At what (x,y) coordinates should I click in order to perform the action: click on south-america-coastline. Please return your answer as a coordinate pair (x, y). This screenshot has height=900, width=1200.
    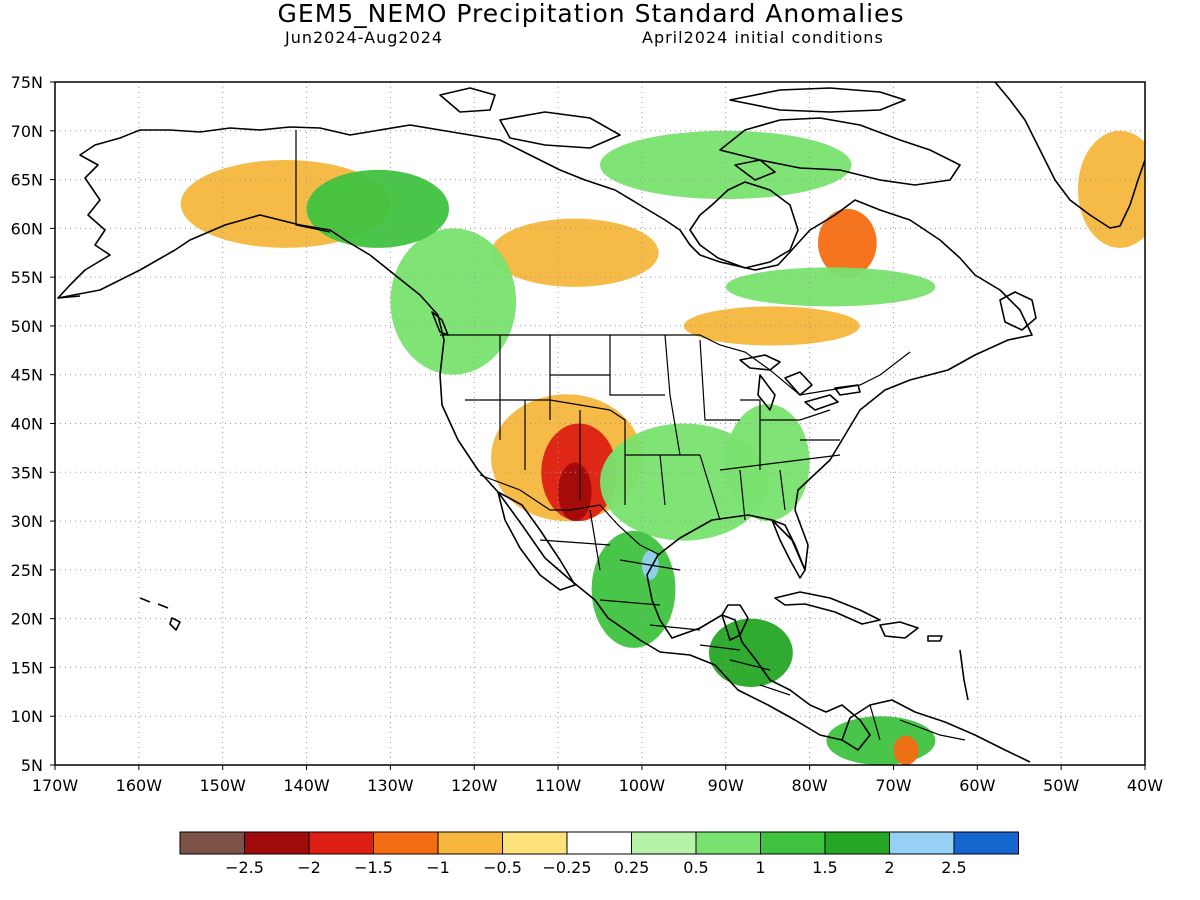
    Looking at the image, I should click on (936, 731).